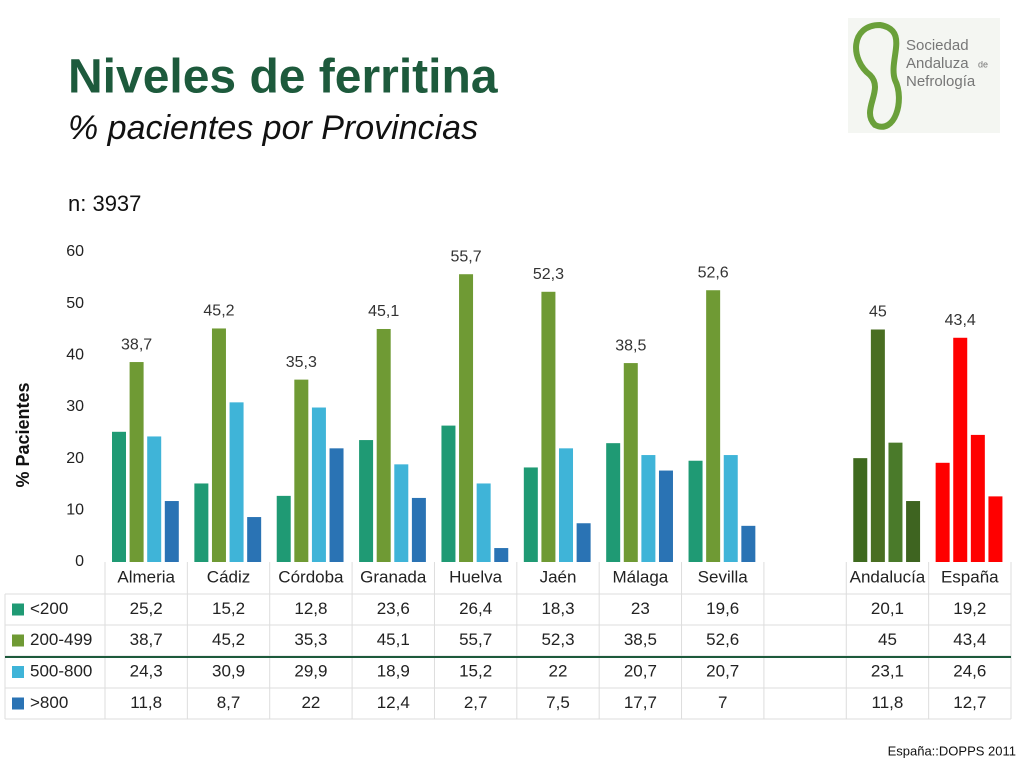 This screenshot has height=768, width=1024. Describe the element at coordinates (75, 406) in the screenshot. I see `y-tick-label: 30` at that location.